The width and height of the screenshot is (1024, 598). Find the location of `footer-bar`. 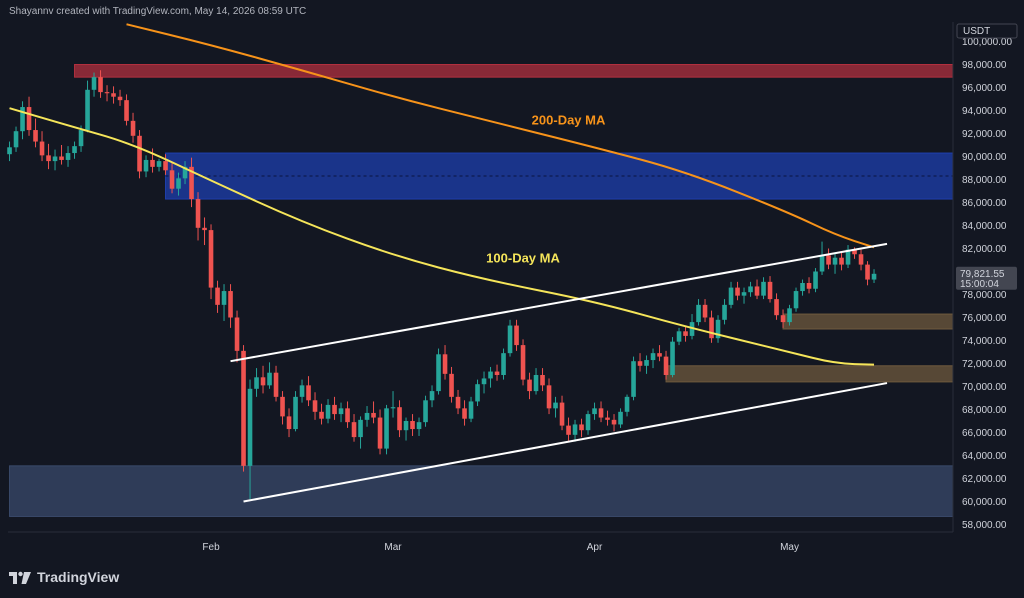

footer-bar is located at coordinates (512, 577).